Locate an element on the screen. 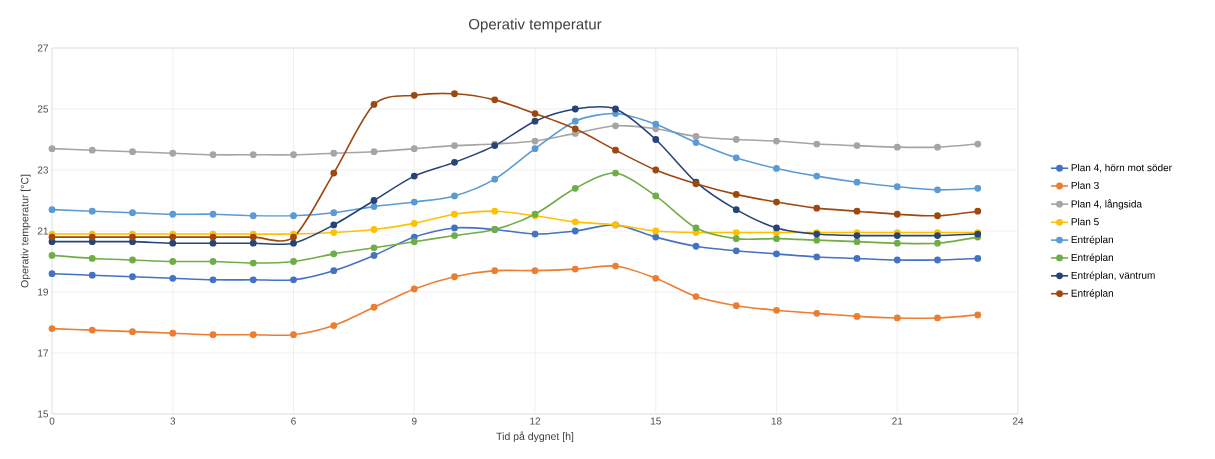  legend-label: Plan 4, långsida is located at coordinates (1106, 204).